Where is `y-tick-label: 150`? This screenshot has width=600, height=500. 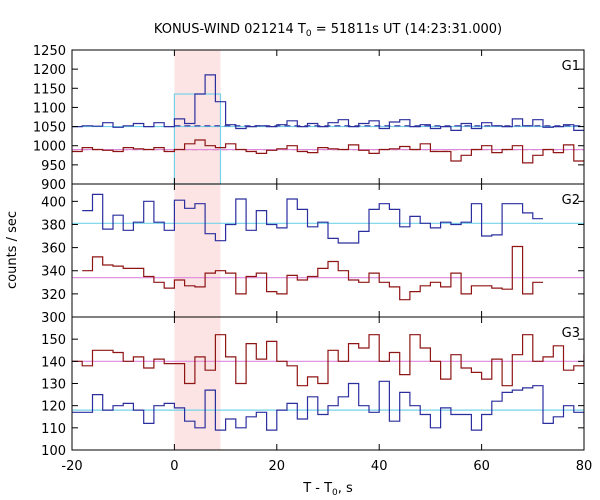
y-tick-label: 150 is located at coordinates (53, 340).